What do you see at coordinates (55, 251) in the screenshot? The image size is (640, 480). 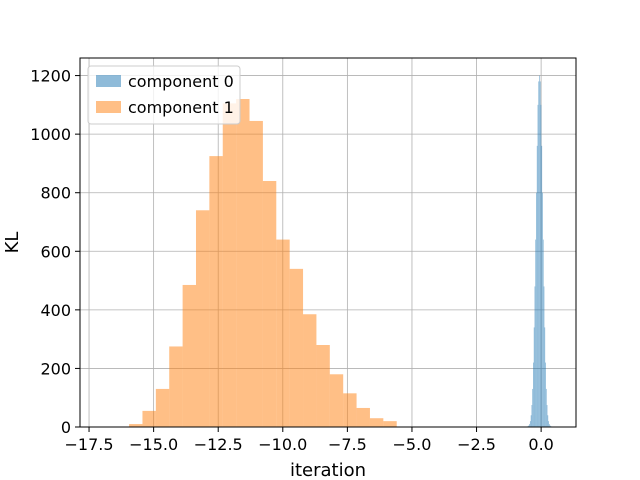 I see `y-tick-label: 600` at bounding box center [55, 251].